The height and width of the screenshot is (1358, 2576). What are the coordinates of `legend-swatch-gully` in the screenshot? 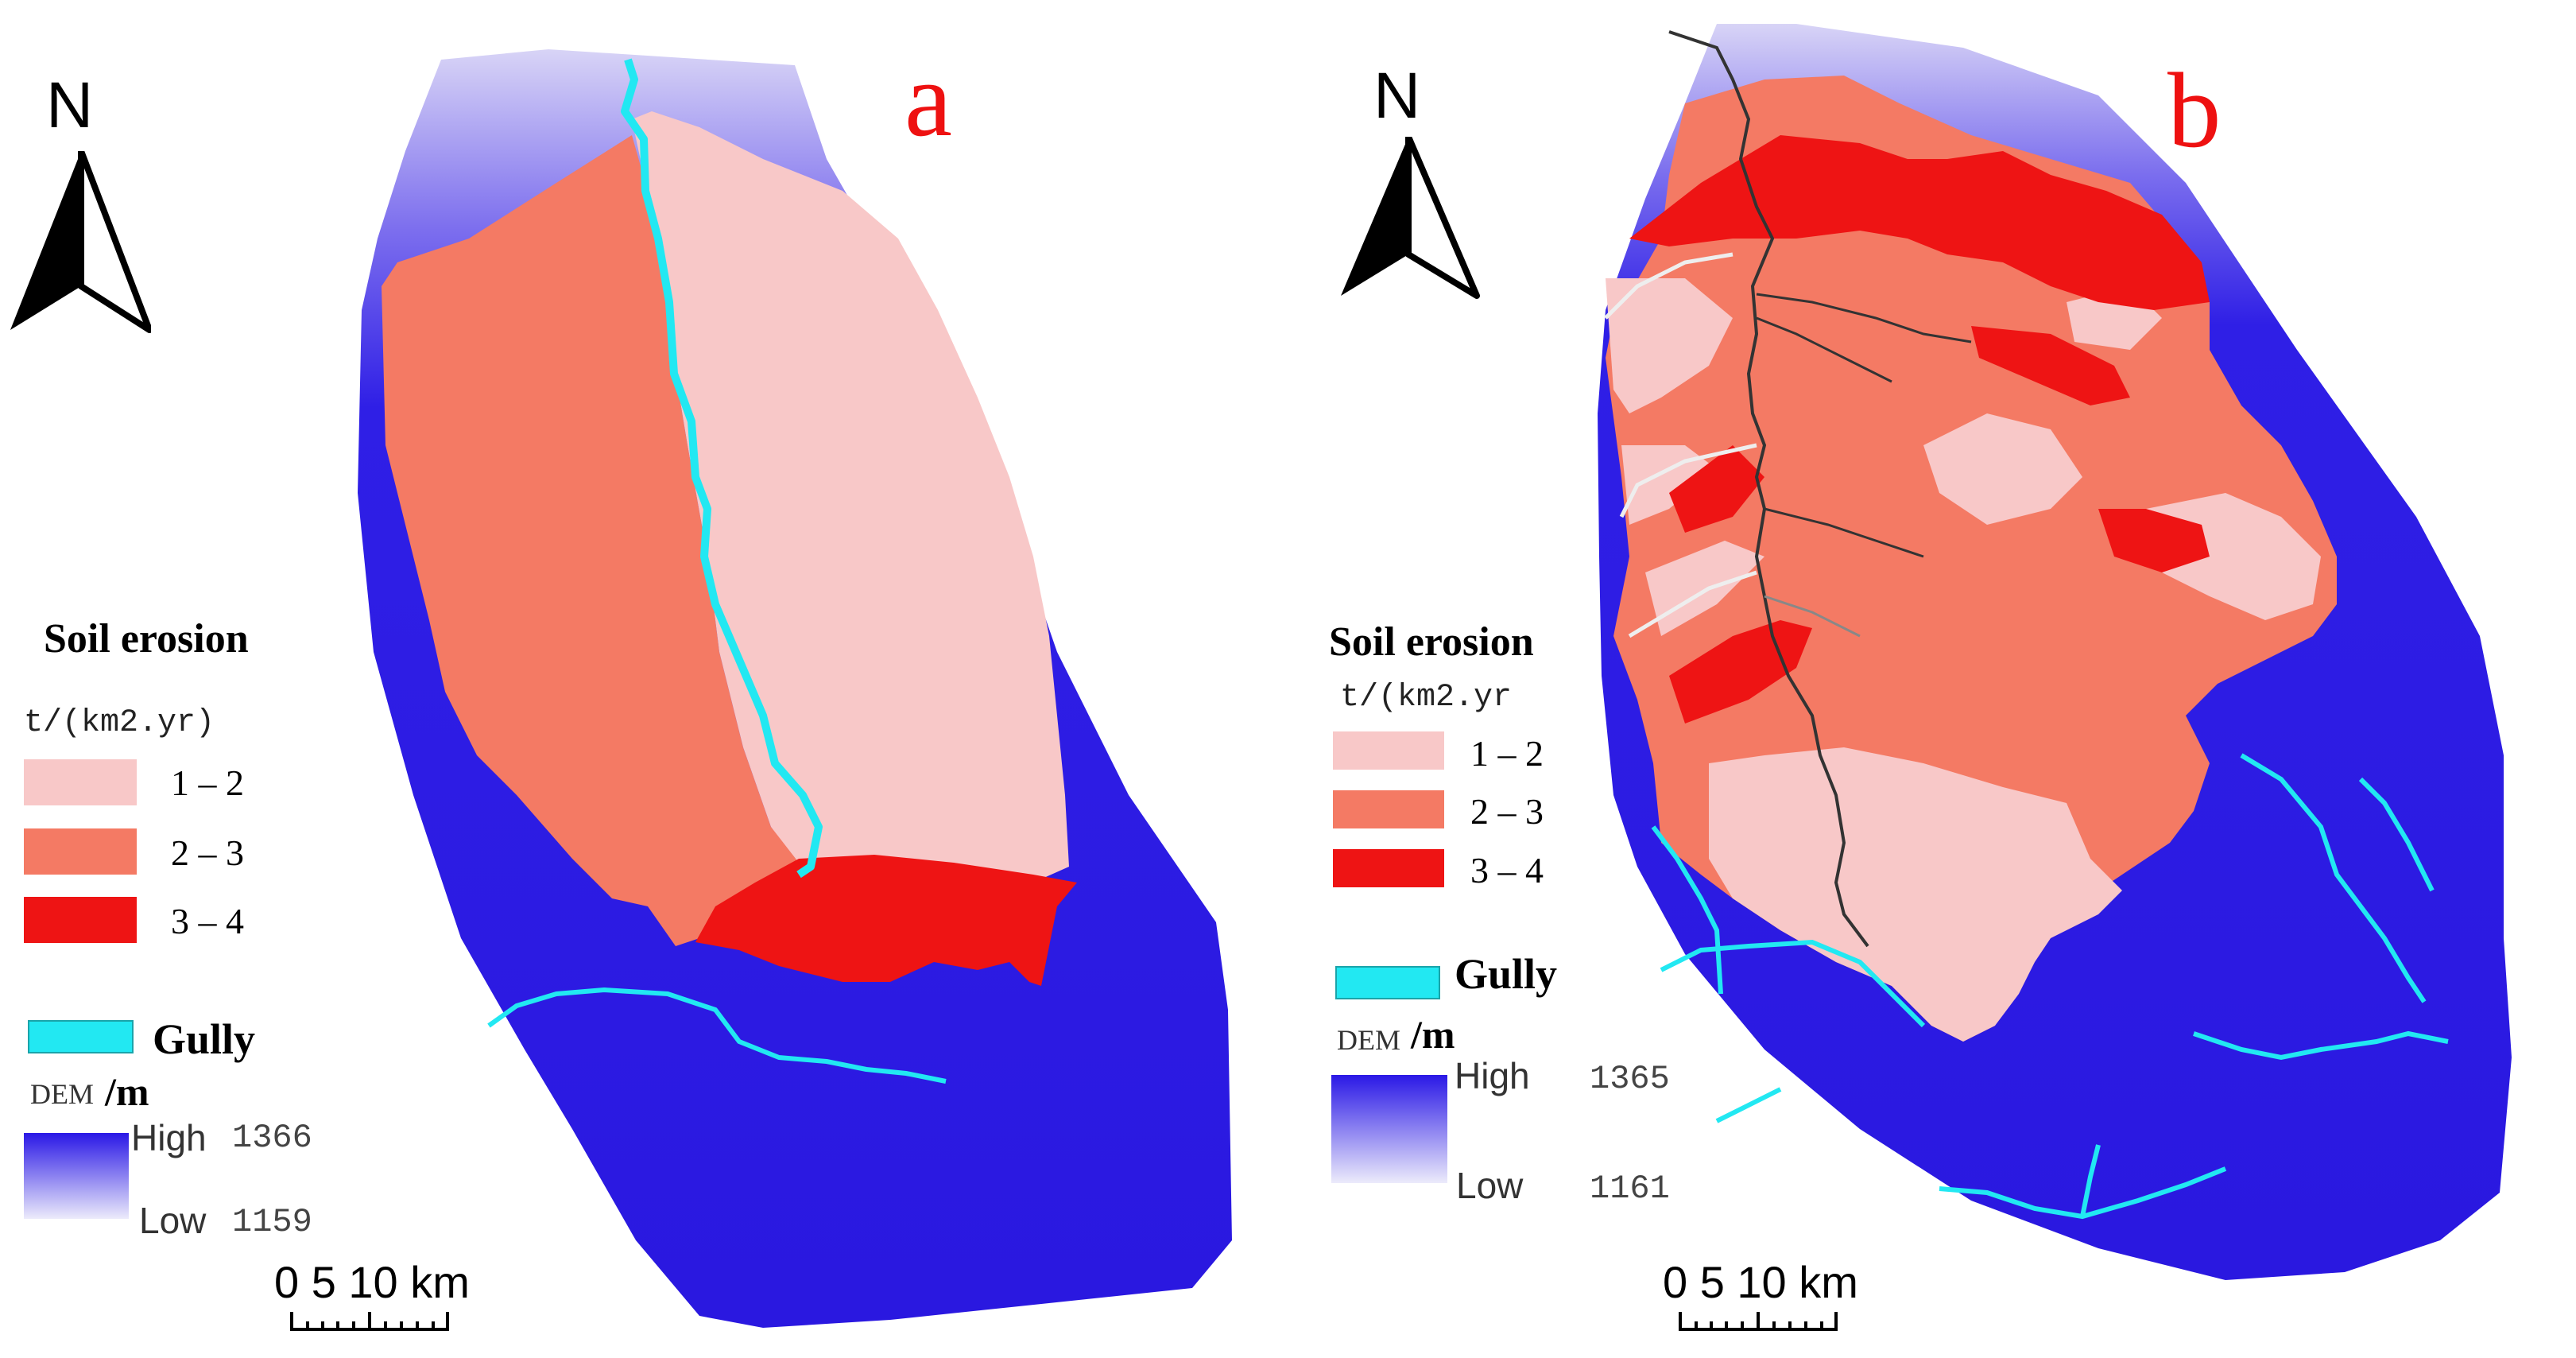 It's located at (81, 1036).